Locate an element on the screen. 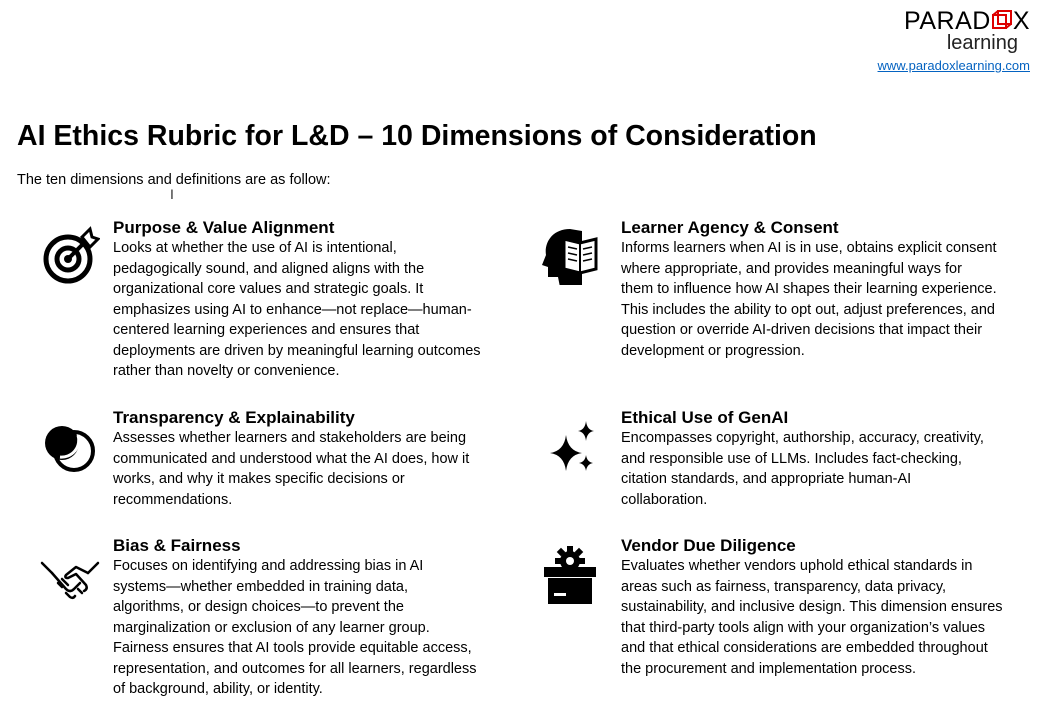 The height and width of the screenshot is (703, 1042). box-gear-icon is located at coordinates (570, 575).